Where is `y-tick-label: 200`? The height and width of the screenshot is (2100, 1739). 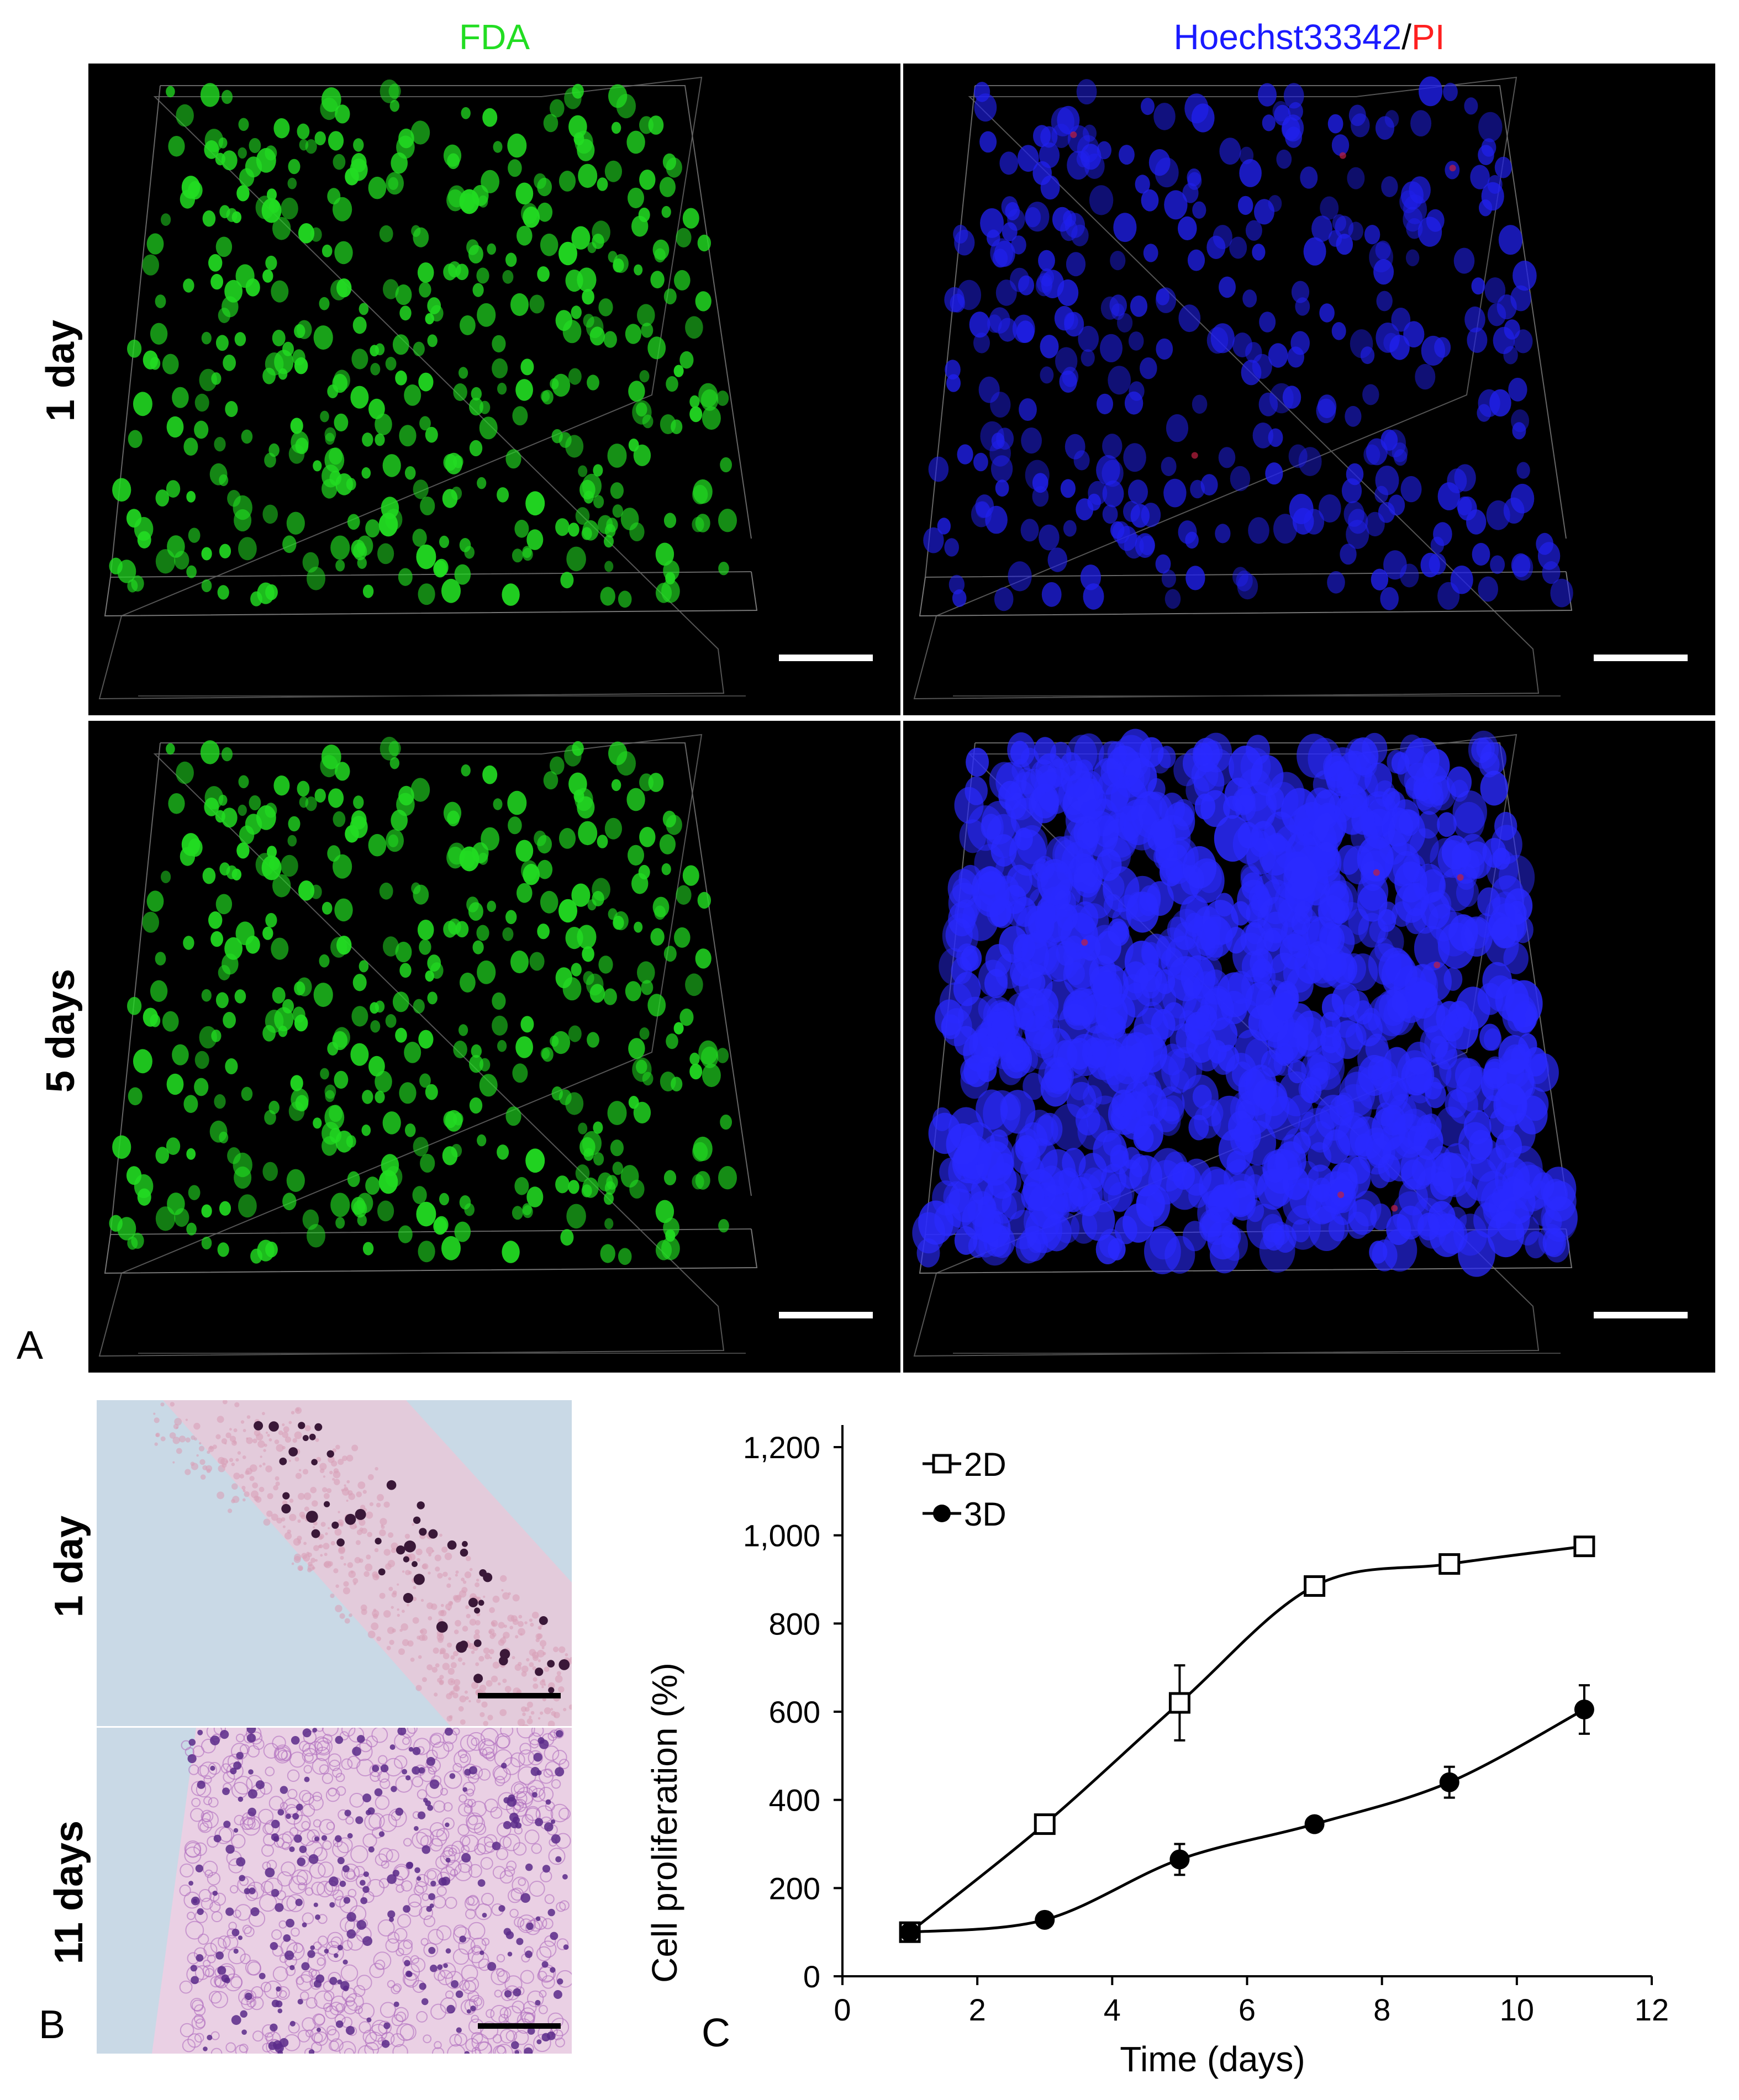
y-tick-label: 200 is located at coordinates (794, 1889).